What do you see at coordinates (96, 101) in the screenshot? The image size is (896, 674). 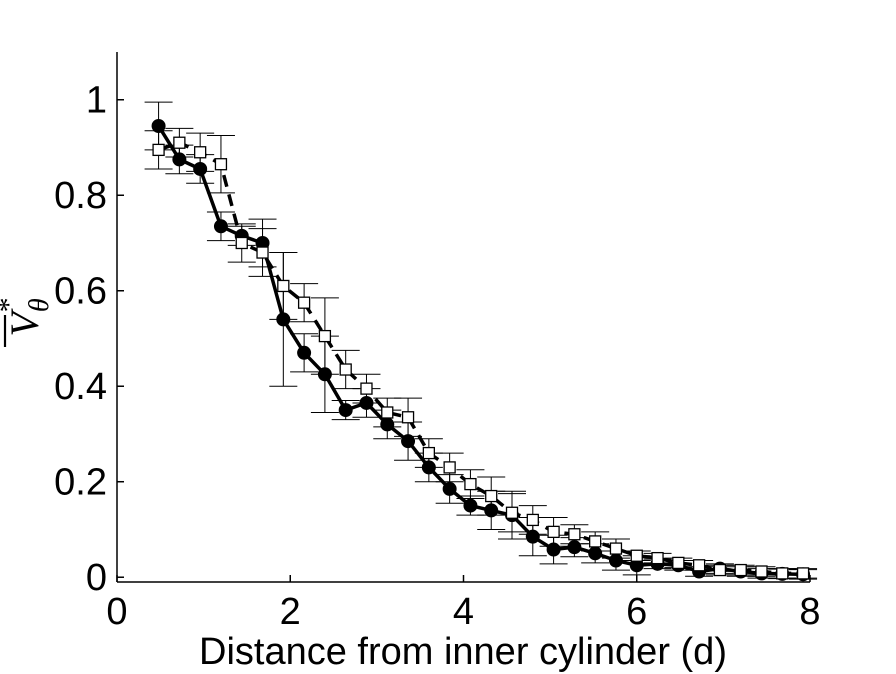 I see `y-tick-label: 1` at bounding box center [96, 101].